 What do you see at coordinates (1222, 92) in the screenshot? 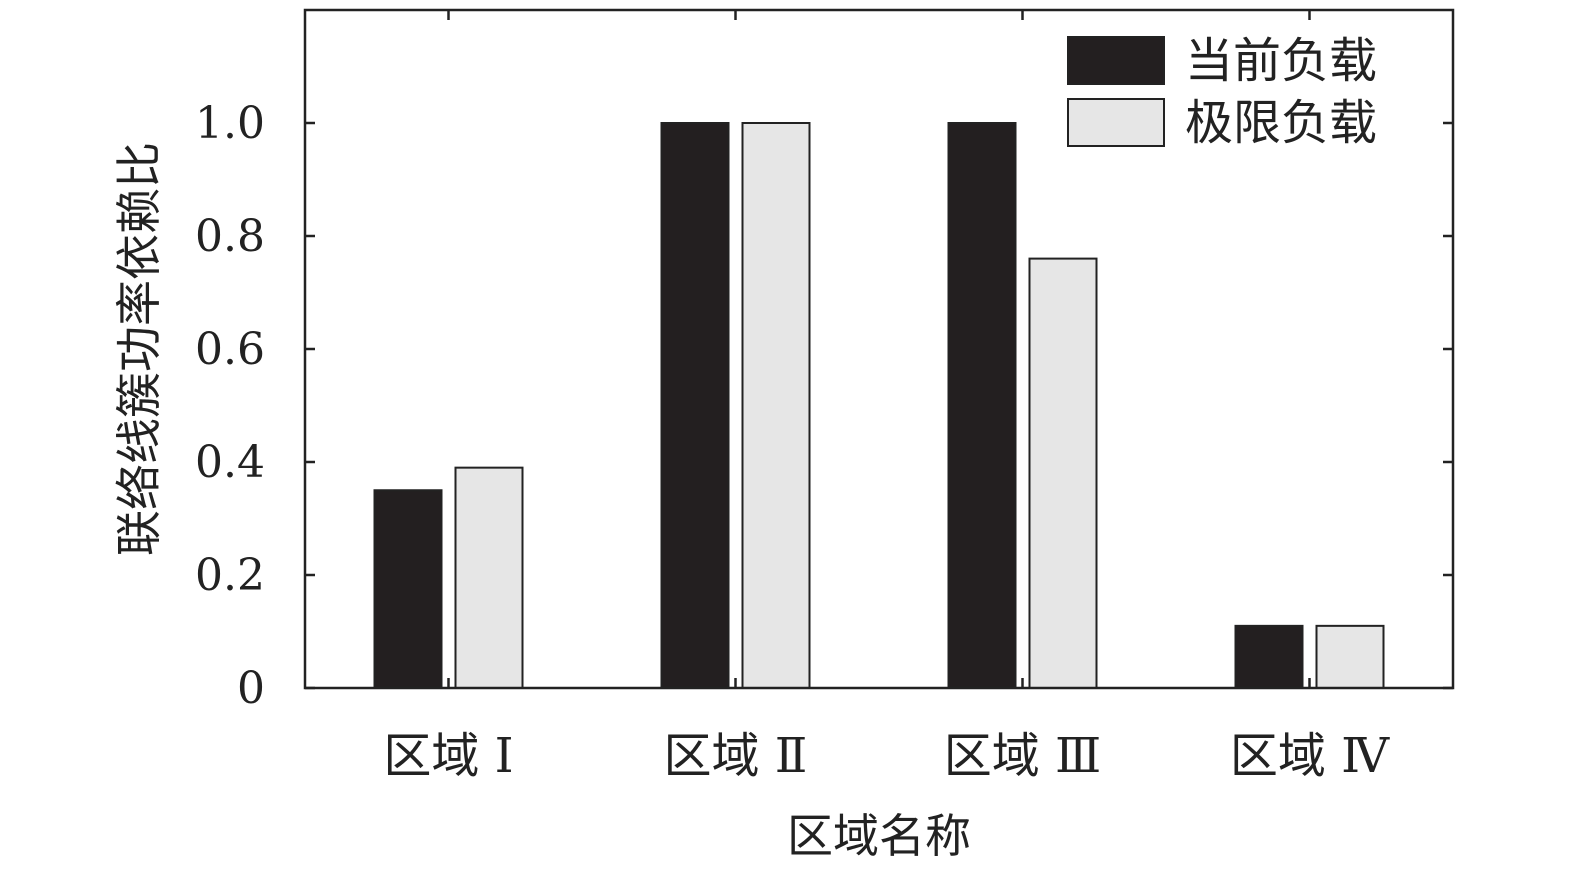
I see `legend: 当前负载 极限负载` at bounding box center [1222, 92].